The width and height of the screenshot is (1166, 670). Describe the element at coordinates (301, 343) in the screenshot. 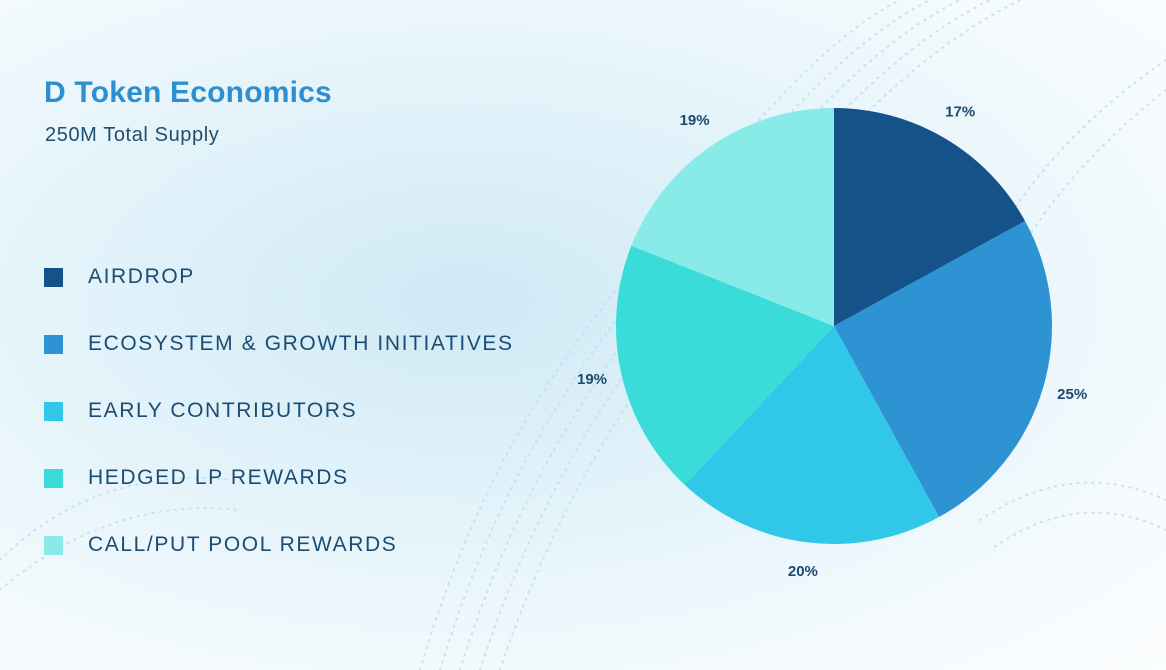

I see `legend-label: ECOSYSTEM & GROWTH INITIATIVES` at that location.